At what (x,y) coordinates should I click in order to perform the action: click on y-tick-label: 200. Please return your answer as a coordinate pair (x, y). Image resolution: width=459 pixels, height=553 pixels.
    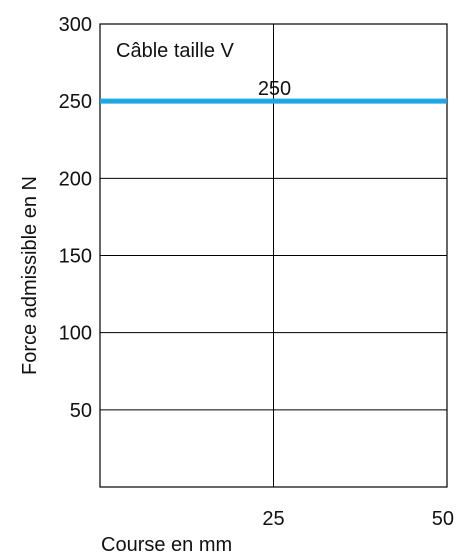
    Looking at the image, I should click on (75, 179).